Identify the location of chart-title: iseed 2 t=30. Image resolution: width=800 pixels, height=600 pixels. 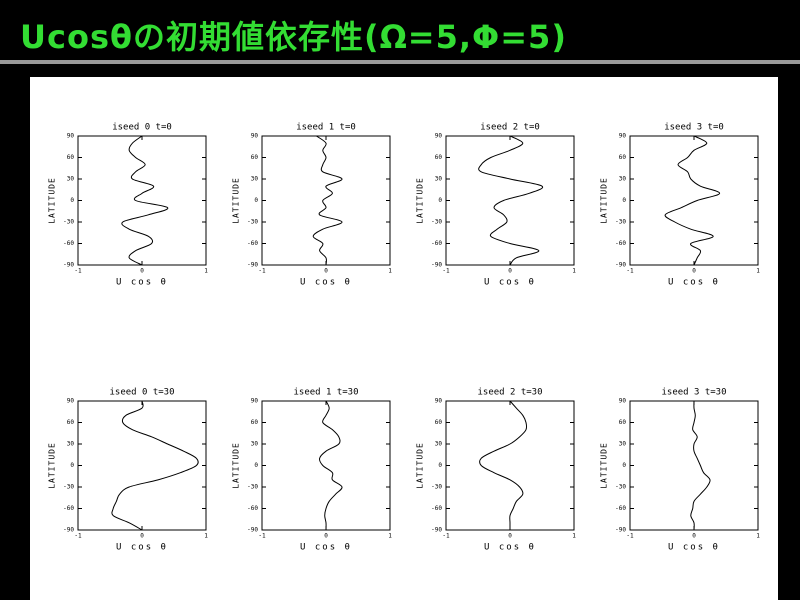
(509, 393).